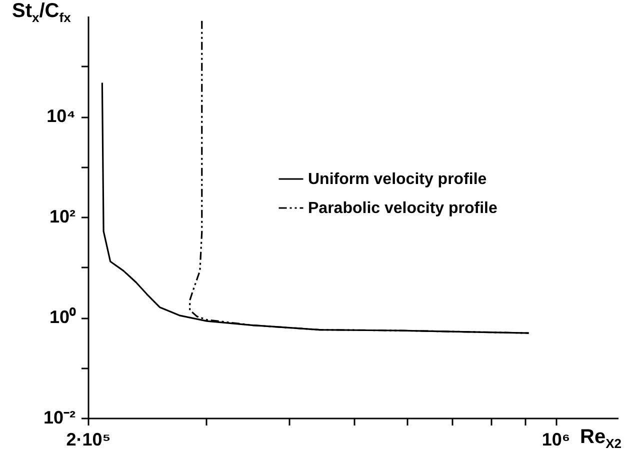 The image size is (632, 460). I want to click on y-tick-label: 10⁰, so click(62, 317).